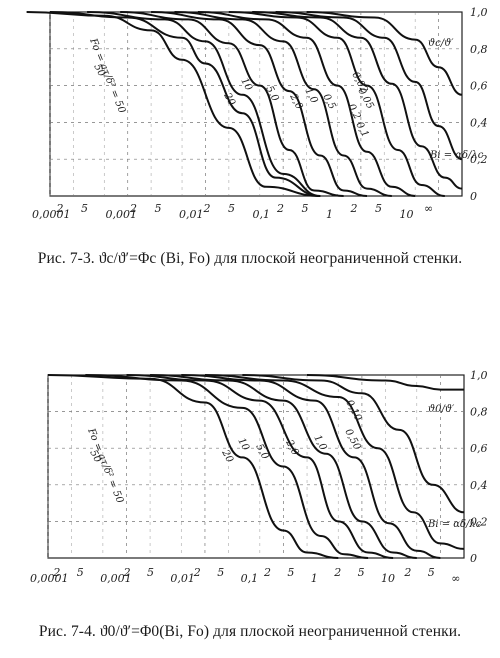  I want to click on series-label: 1,0, so click(319, 443).